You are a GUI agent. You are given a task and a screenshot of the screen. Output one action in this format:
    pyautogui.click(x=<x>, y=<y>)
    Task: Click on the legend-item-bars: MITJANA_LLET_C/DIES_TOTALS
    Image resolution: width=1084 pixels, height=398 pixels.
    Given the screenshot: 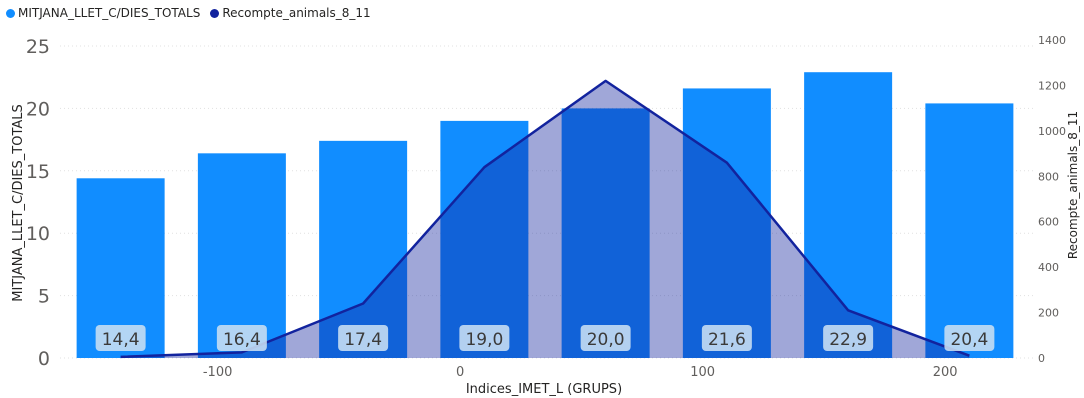 What is the action you would take?
    pyautogui.click(x=103, y=13)
    